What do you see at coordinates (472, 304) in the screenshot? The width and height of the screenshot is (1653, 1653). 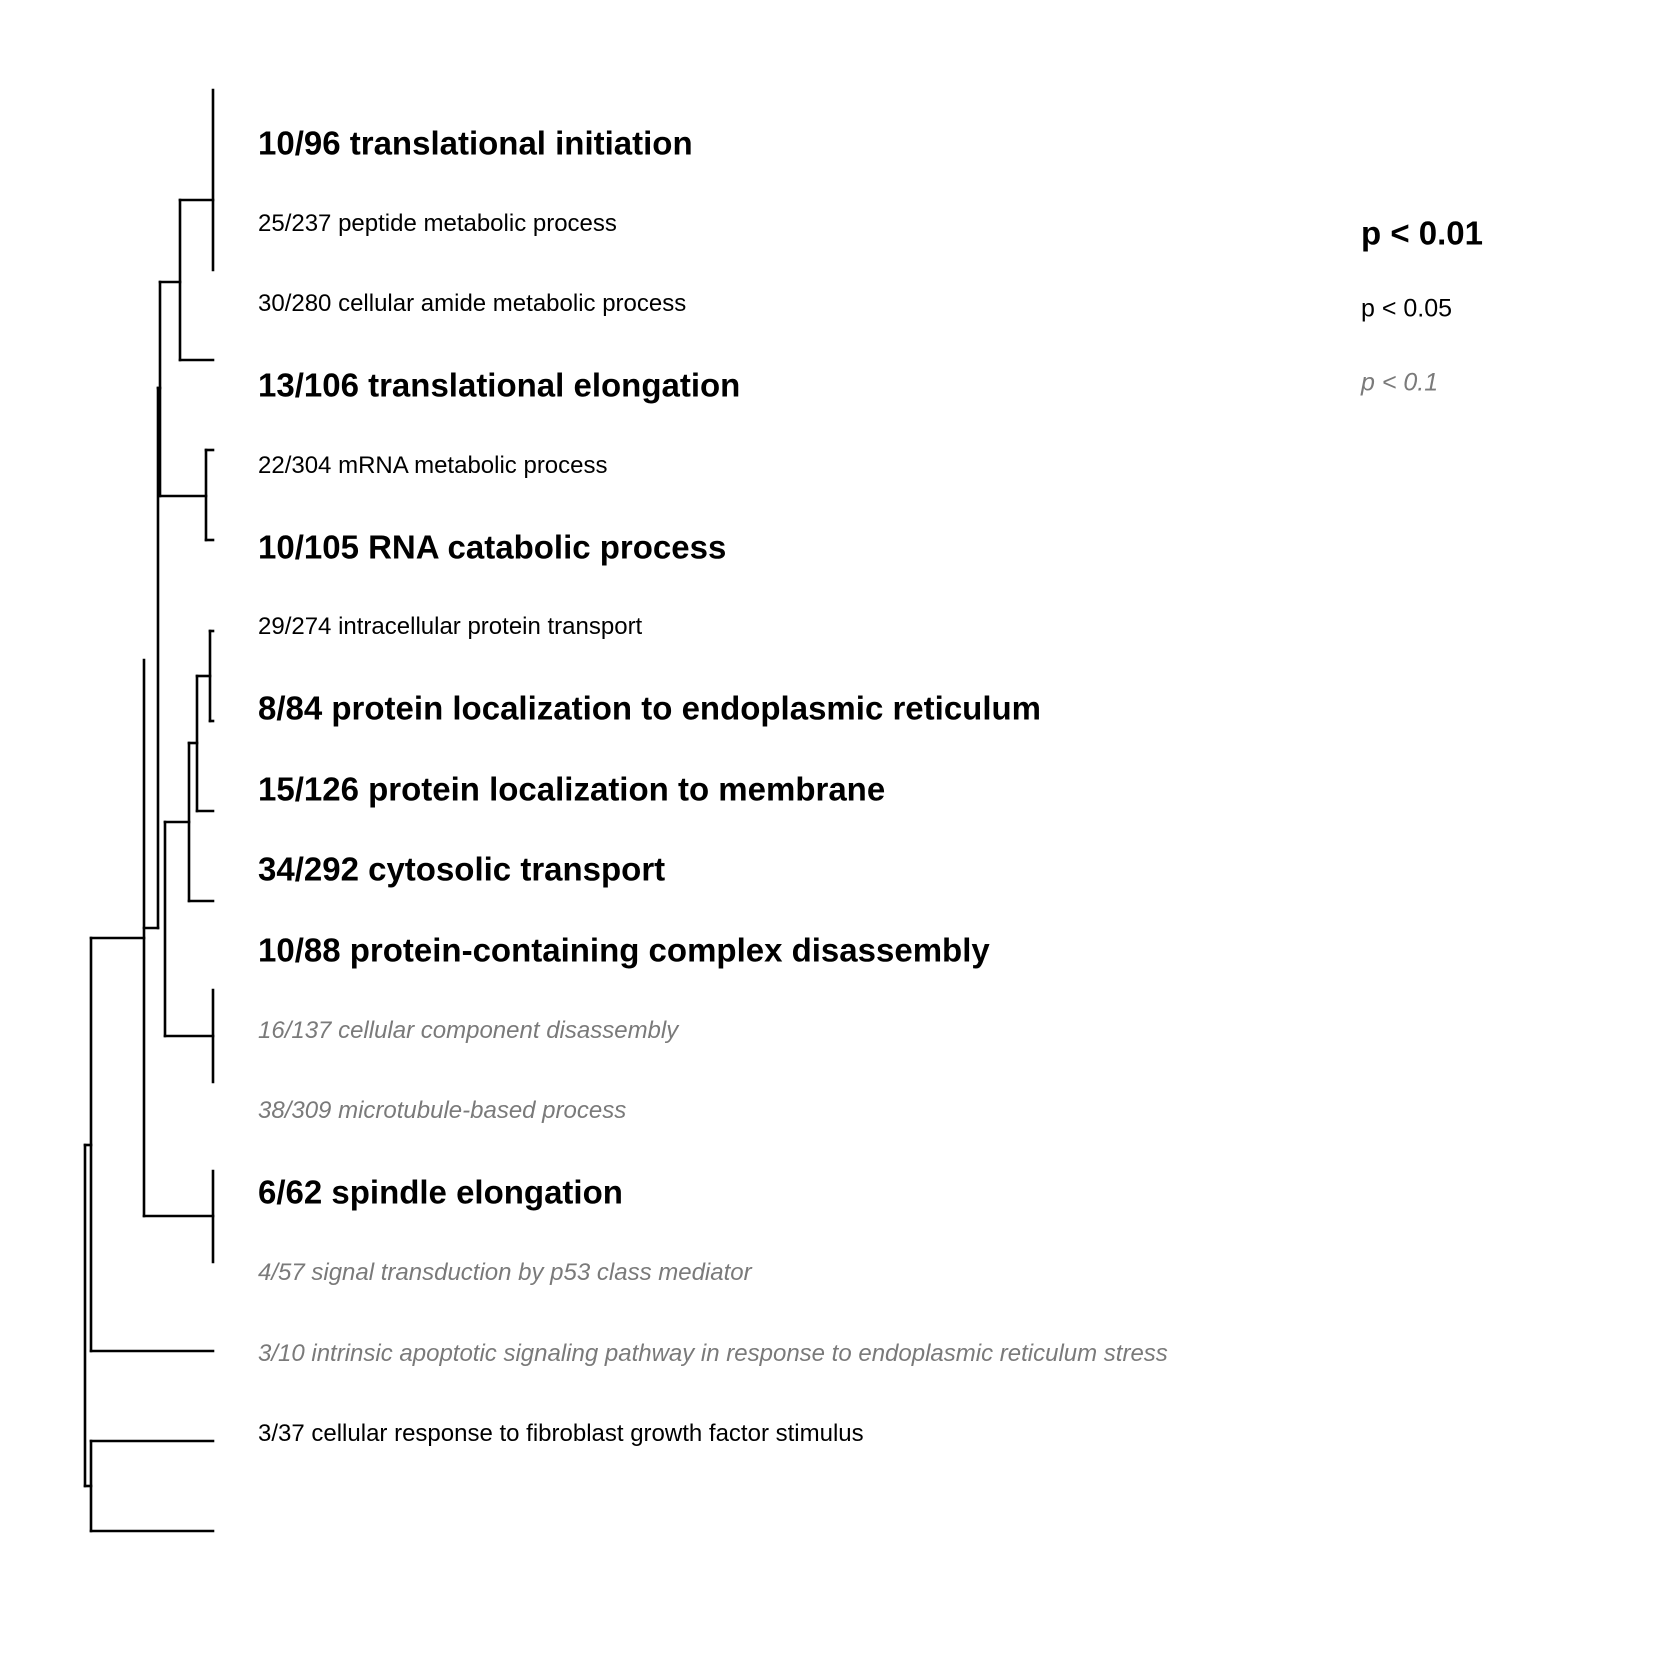 I see `term-label: 30/280 cellular amide metabolic process` at bounding box center [472, 304].